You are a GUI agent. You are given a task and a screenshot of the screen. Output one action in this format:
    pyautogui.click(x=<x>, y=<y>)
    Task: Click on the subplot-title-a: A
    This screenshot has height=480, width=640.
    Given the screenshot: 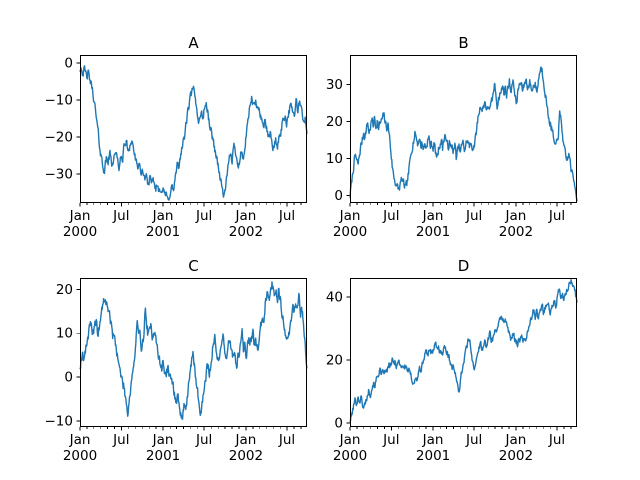 What is the action you would take?
    pyautogui.click(x=193, y=43)
    